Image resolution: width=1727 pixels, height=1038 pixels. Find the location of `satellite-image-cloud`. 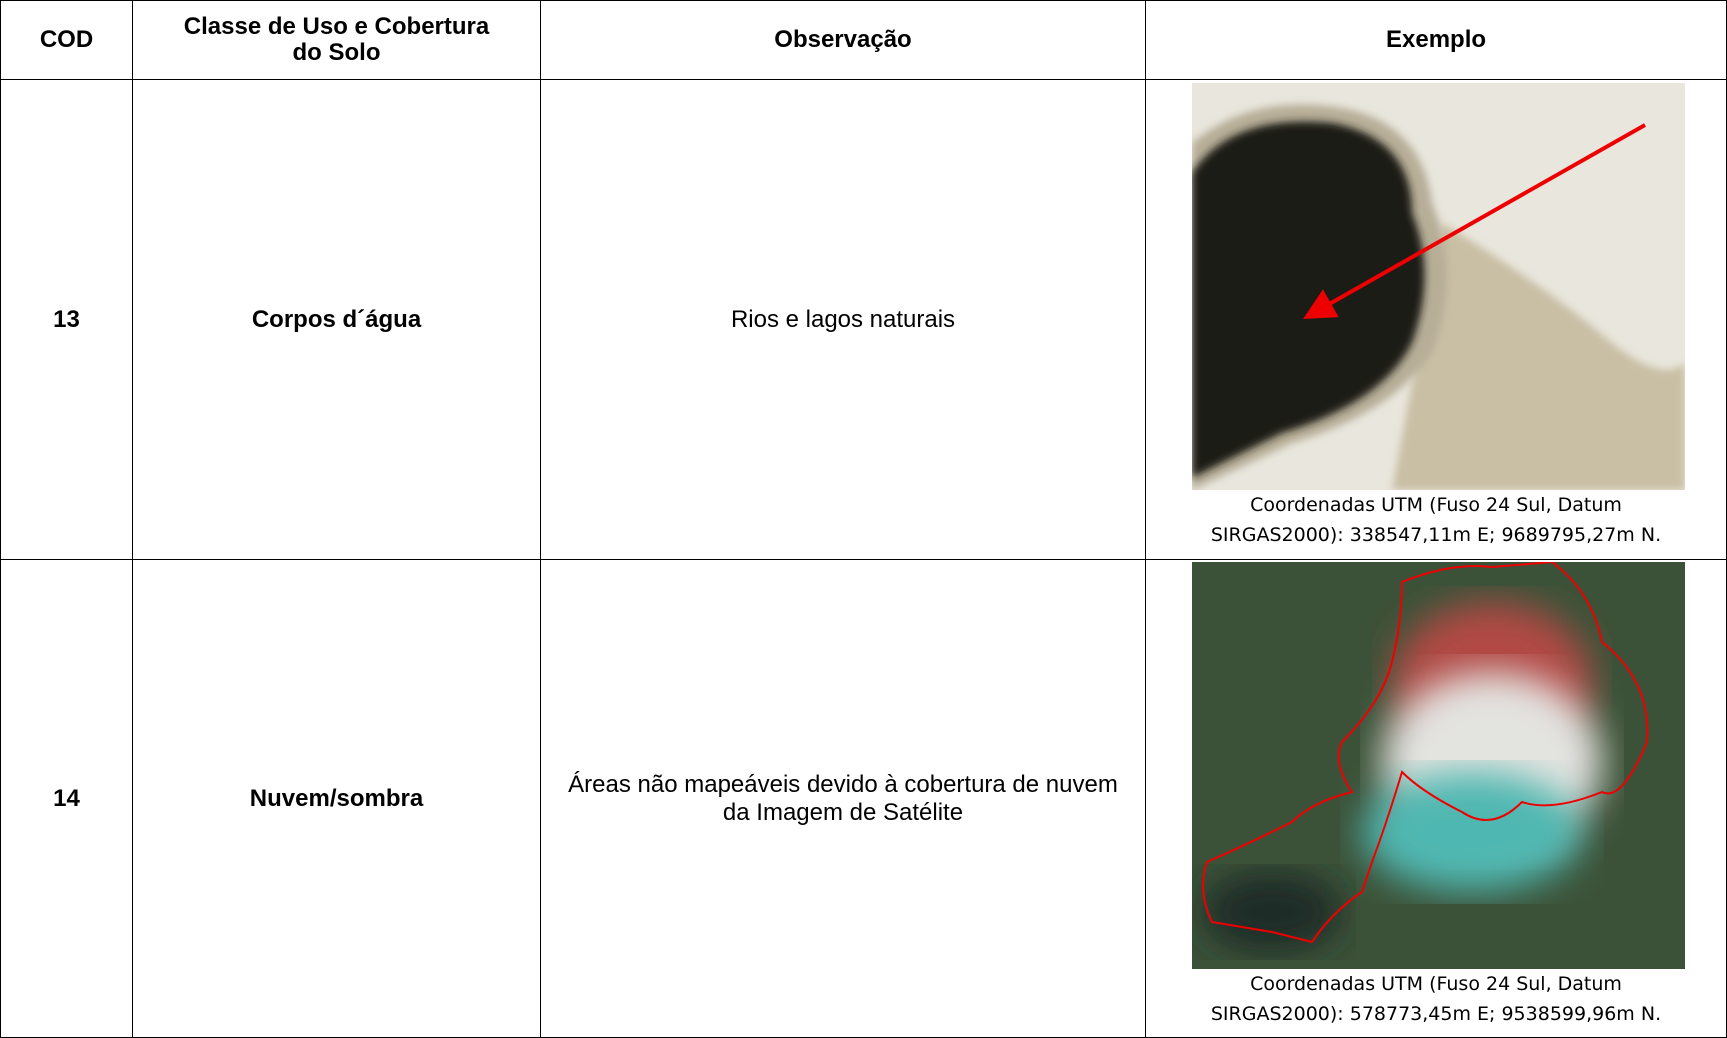

satellite-image-cloud is located at coordinates (1438, 765).